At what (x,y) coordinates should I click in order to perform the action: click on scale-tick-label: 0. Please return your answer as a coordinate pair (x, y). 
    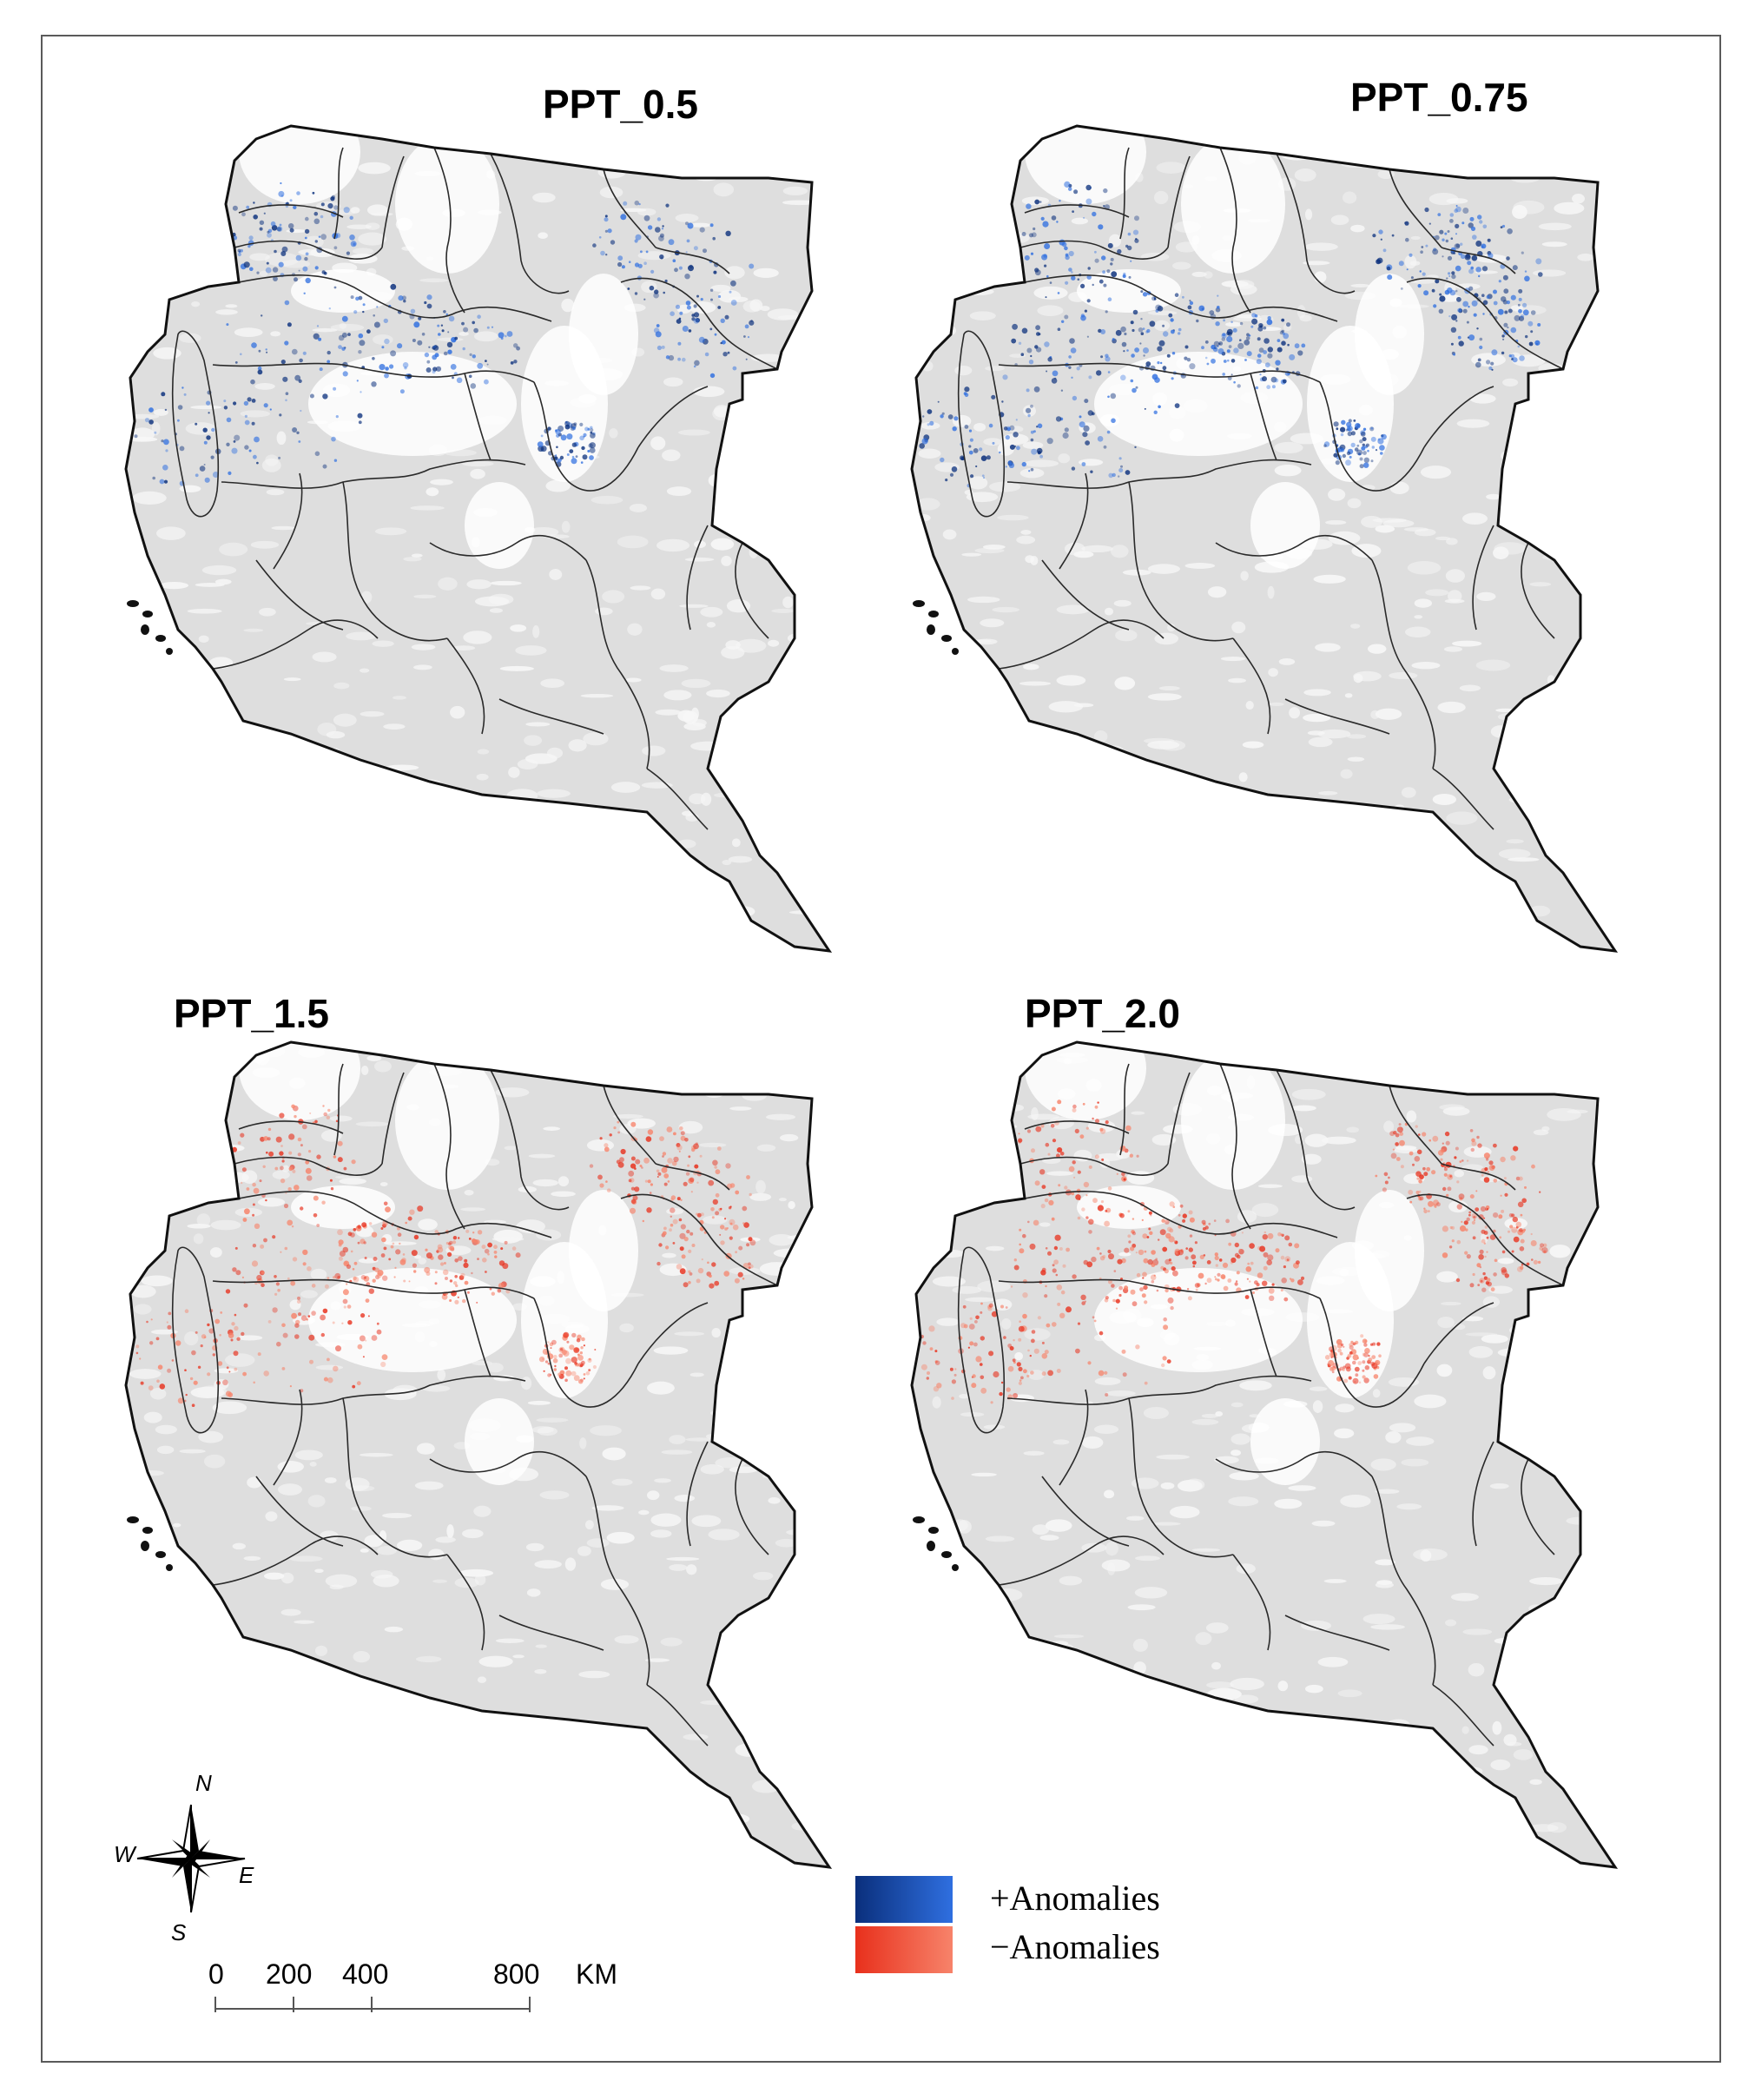
    Looking at the image, I should click on (216, 1974).